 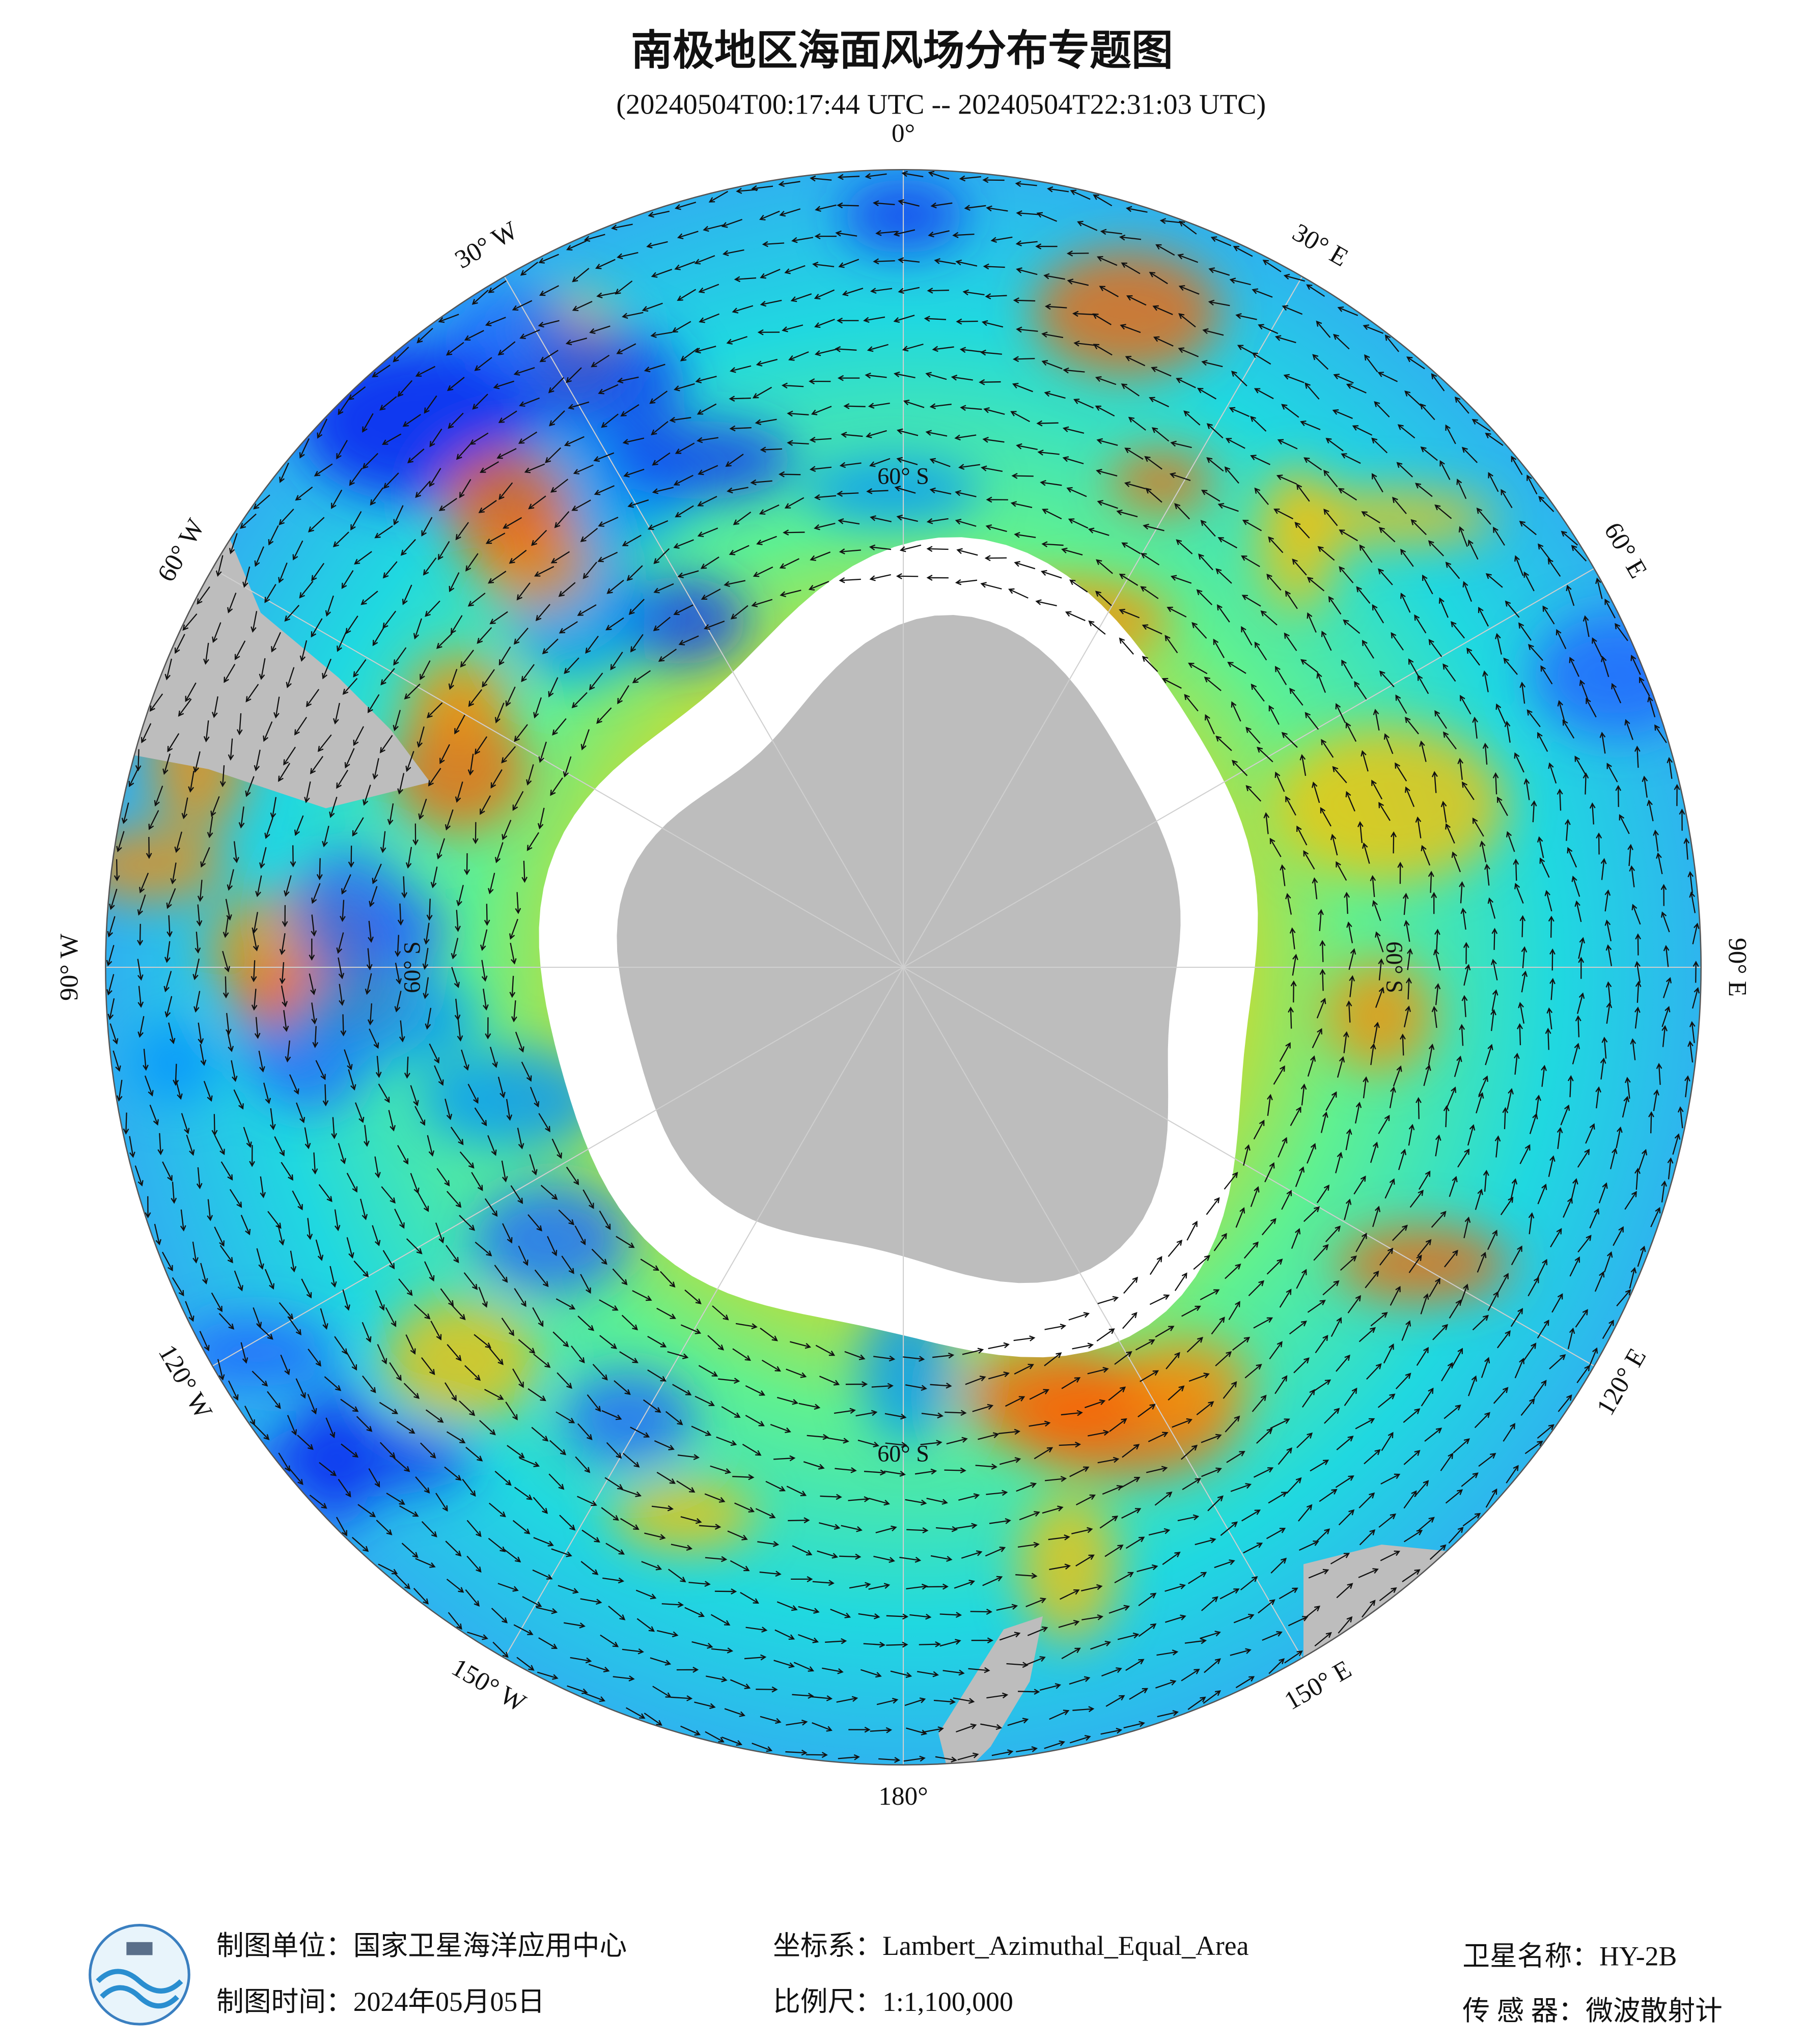 What do you see at coordinates (1569, 1956) in the screenshot?
I see `footer-satellite: 卫星名称：HY-2B` at bounding box center [1569, 1956].